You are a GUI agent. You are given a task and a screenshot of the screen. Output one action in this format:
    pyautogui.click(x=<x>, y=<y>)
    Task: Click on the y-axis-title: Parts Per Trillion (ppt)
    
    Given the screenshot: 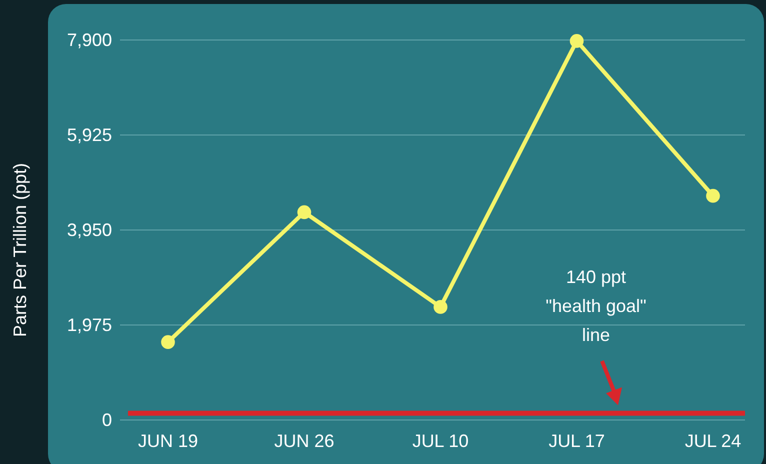 What is the action you would take?
    pyautogui.click(x=20, y=250)
    